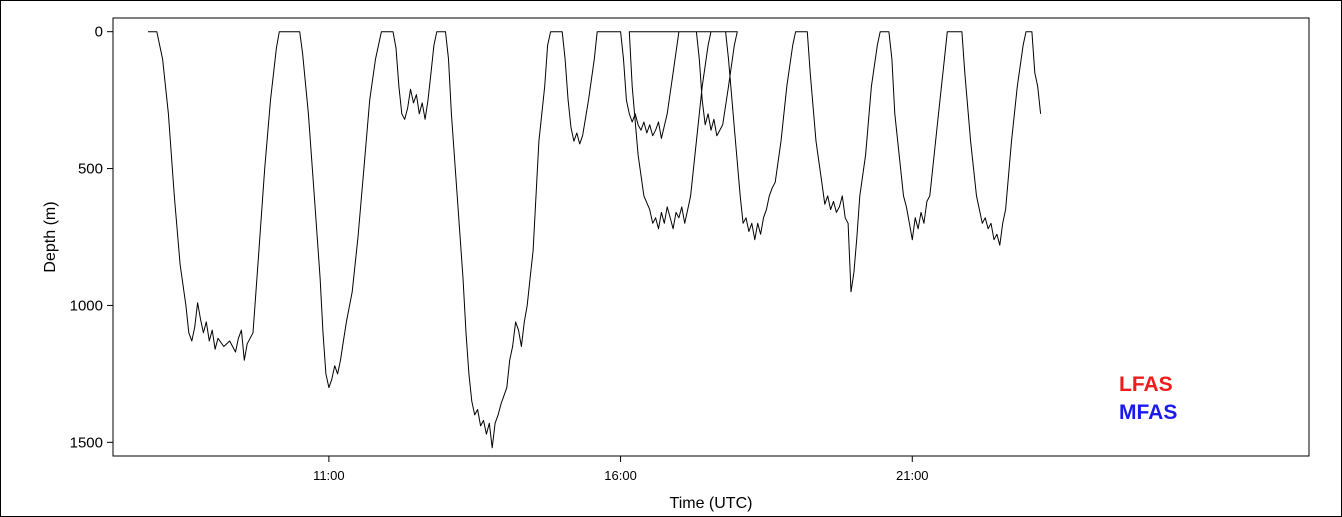 This screenshot has height=517, width=1342. What do you see at coordinates (329, 475) in the screenshot?
I see `x-tick-label: 11:00` at bounding box center [329, 475].